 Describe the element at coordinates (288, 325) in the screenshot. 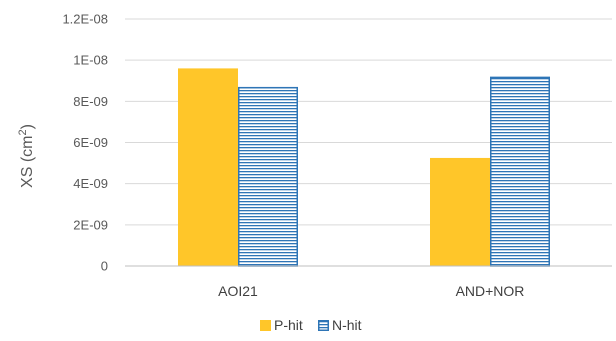

I see `legend-label-p-hit: P-hit` at that location.